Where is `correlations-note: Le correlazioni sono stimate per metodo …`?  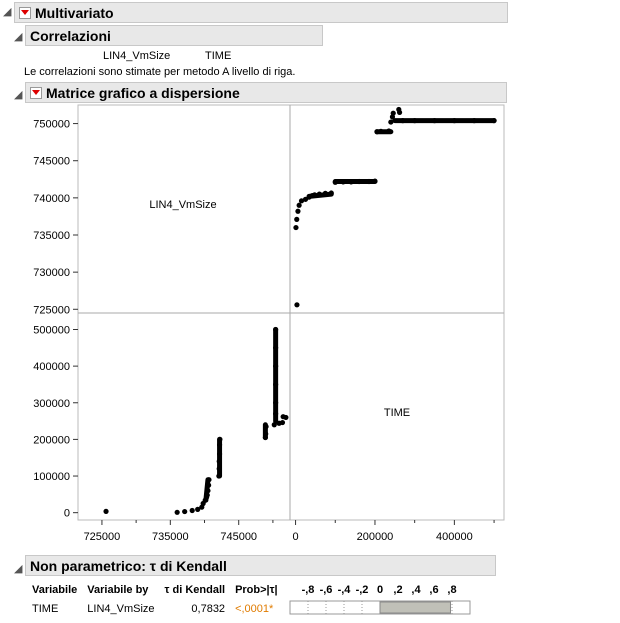
correlations-note: Le correlazioni sono stimate per metodo … is located at coordinates (160, 72).